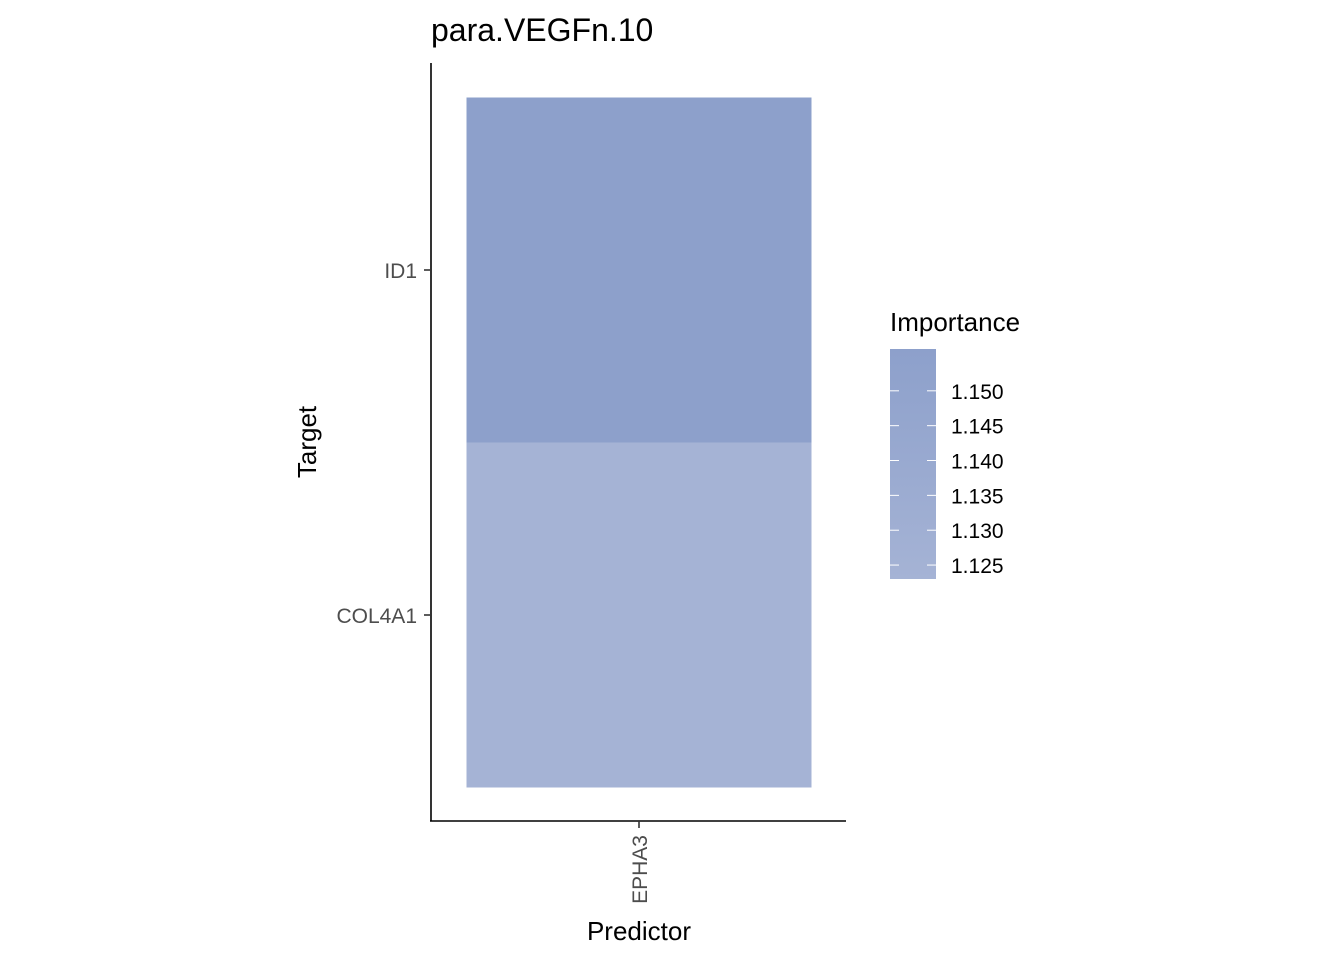  Describe the element at coordinates (977, 531) in the screenshot. I see `legend-tick-label: 1.130` at that location.